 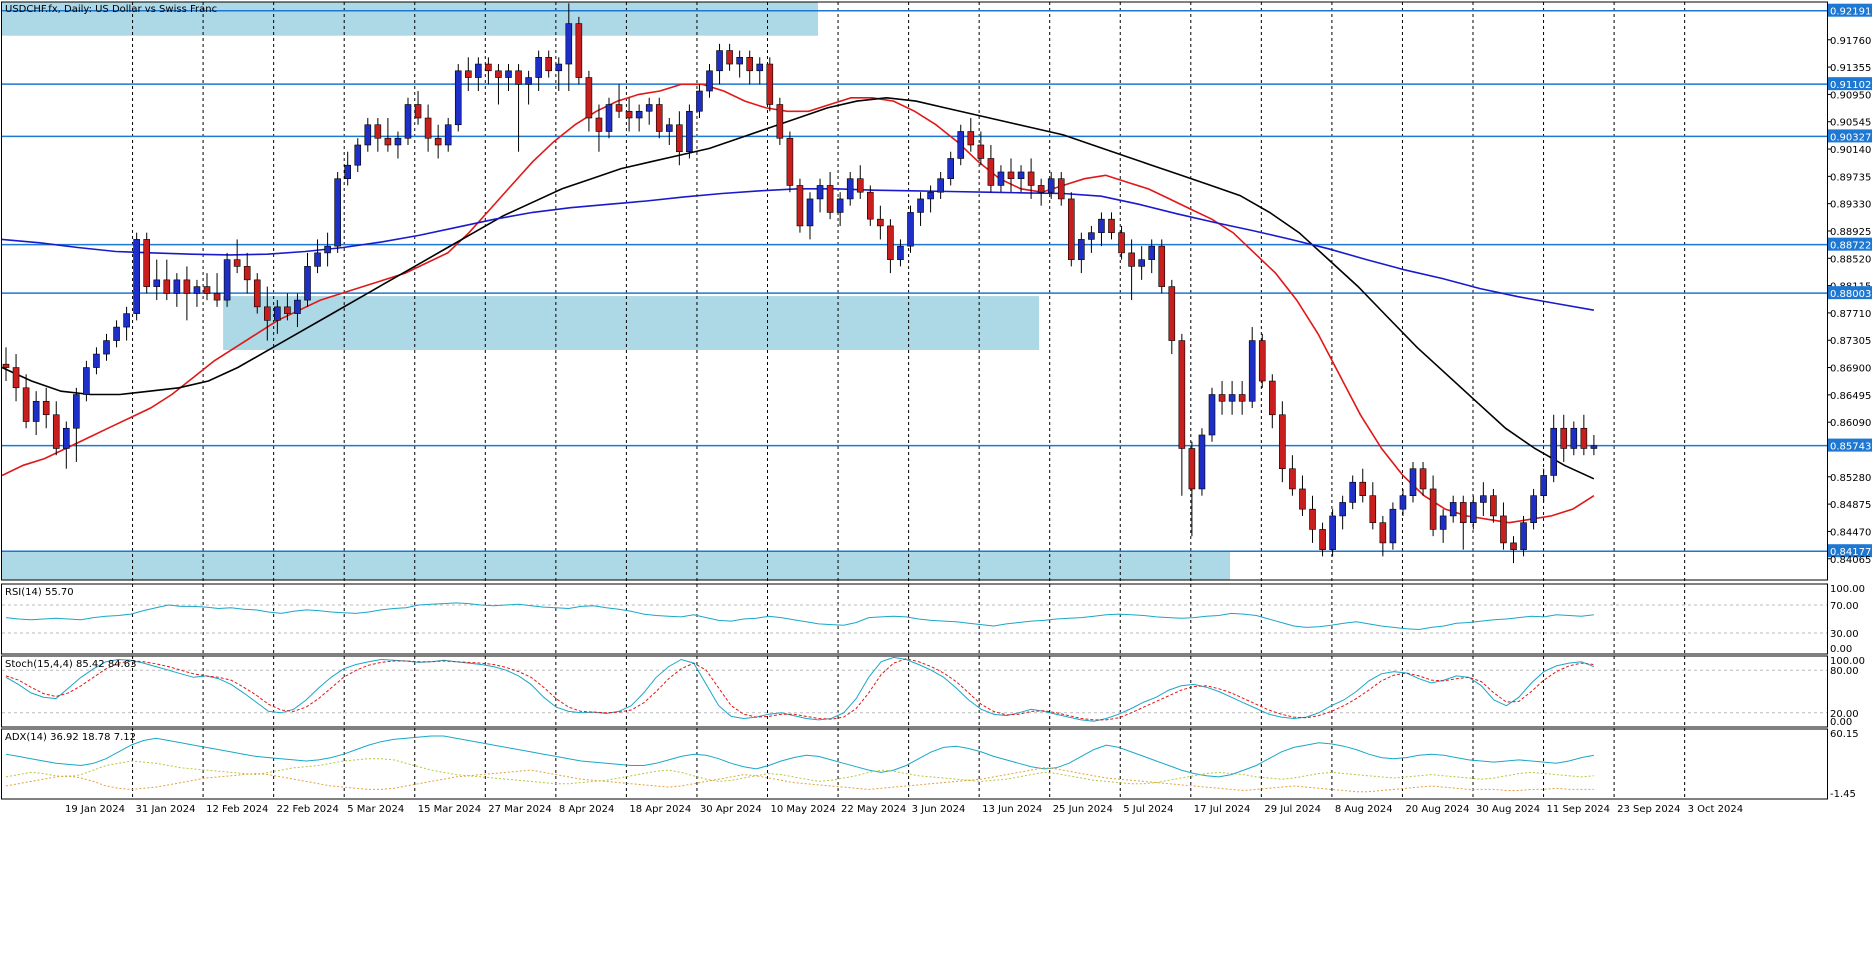 I want to click on date-label: 20 Aug 2024, so click(x=1437, y=809).